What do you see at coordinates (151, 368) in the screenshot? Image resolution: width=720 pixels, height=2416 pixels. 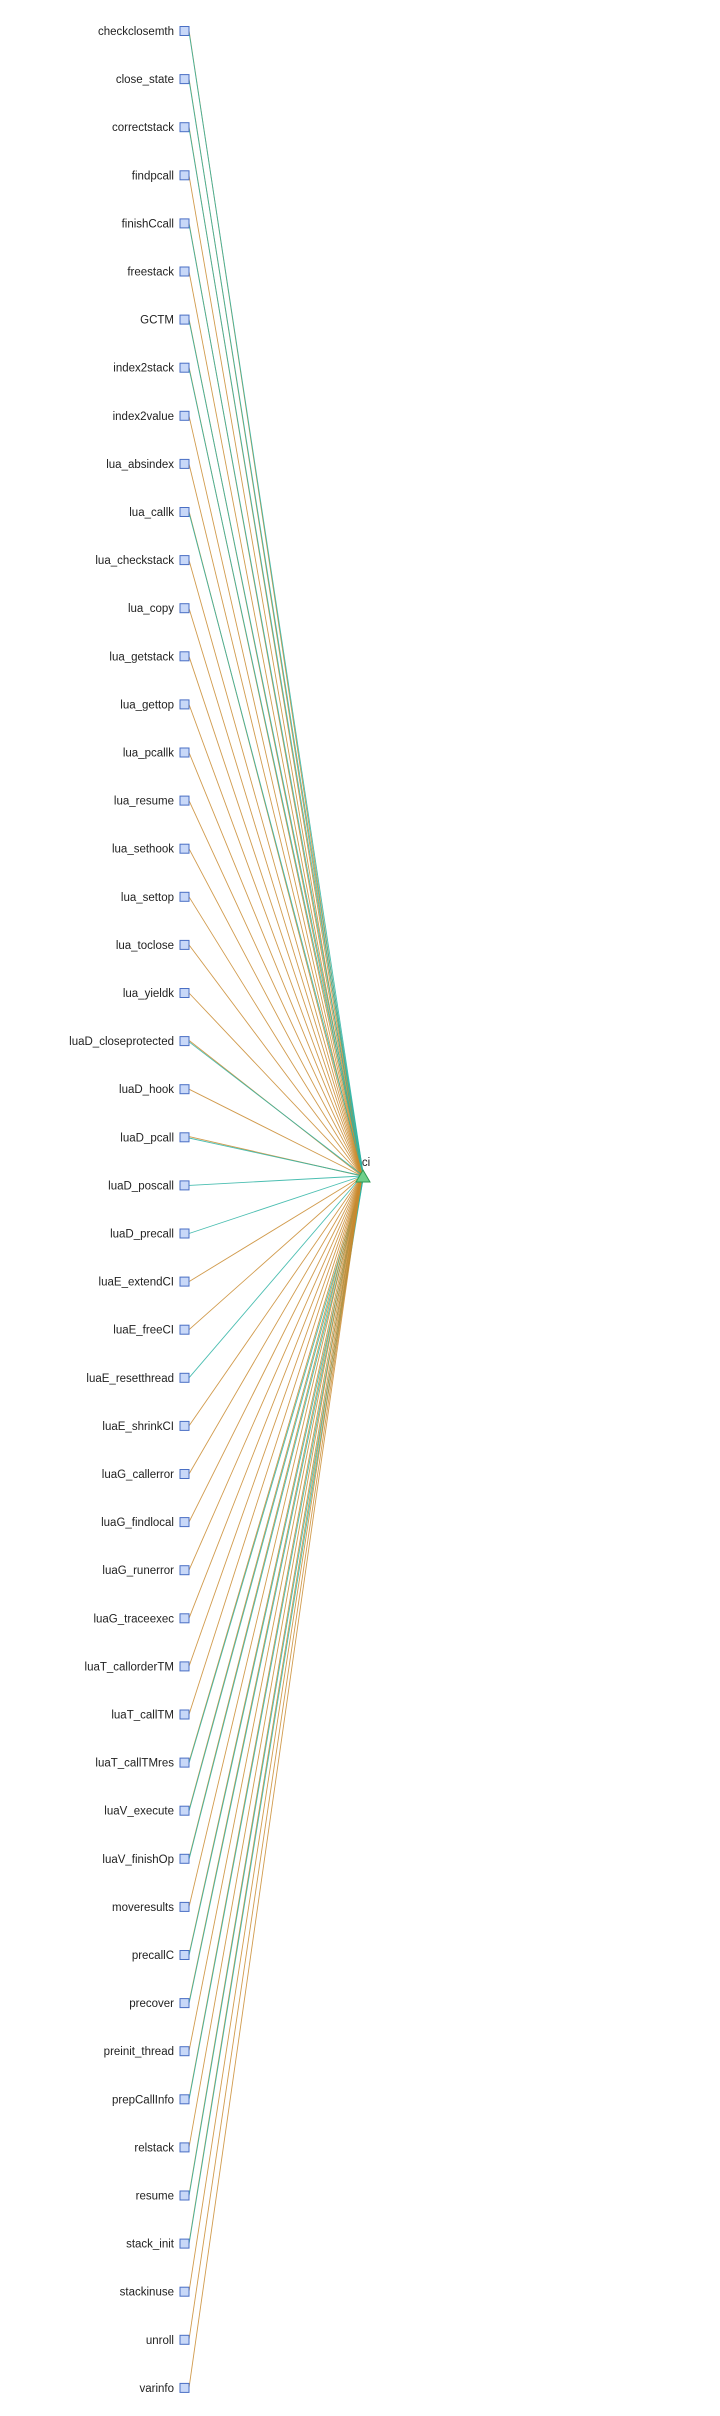 I see `graph-node: index2stack` at bounding box center [151, 368].